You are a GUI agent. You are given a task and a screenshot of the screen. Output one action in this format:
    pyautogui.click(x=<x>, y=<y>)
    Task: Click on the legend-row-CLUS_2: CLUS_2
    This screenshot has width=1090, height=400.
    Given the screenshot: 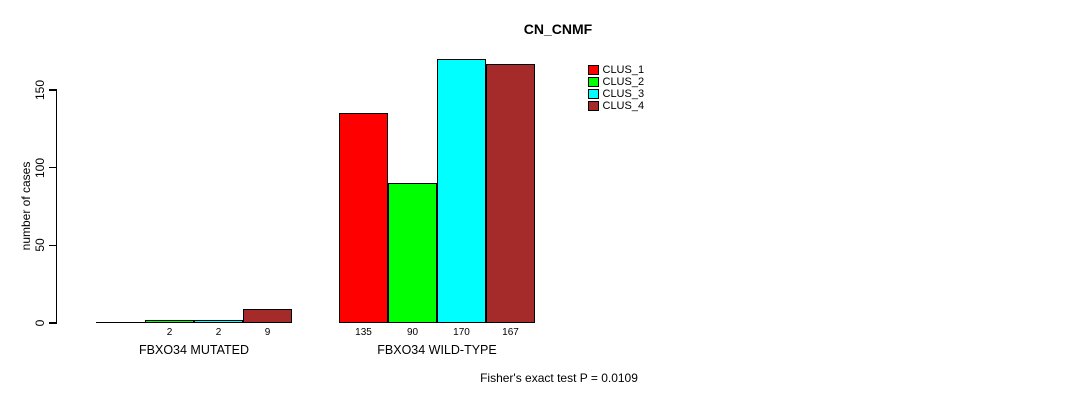 What is the action you would take?
    pyautogui.click(x=616, y=82)
    